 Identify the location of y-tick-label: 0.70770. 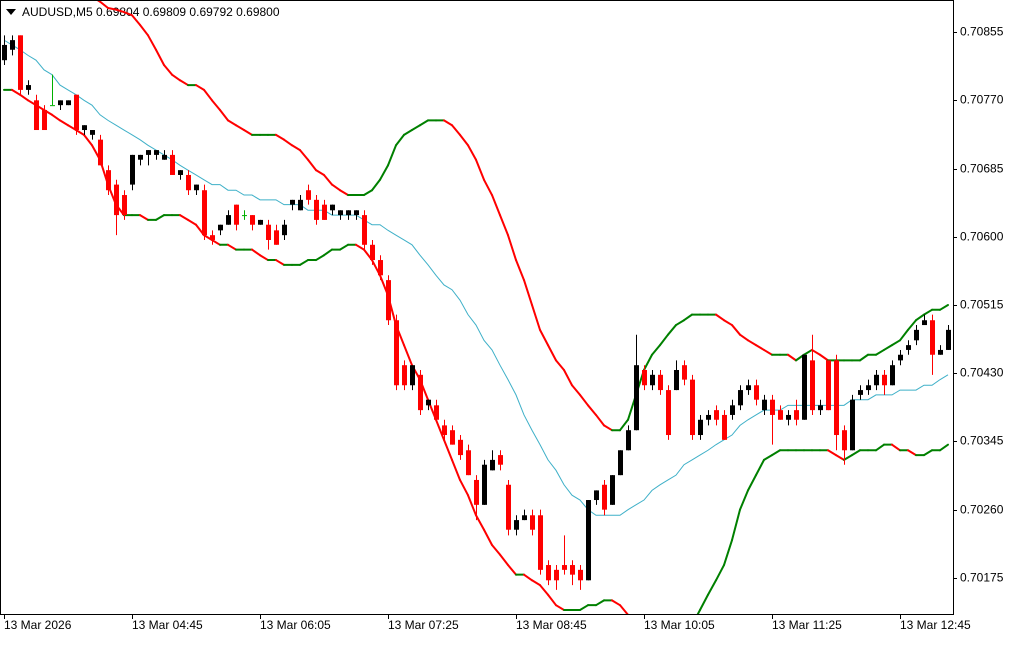
(982, 100).